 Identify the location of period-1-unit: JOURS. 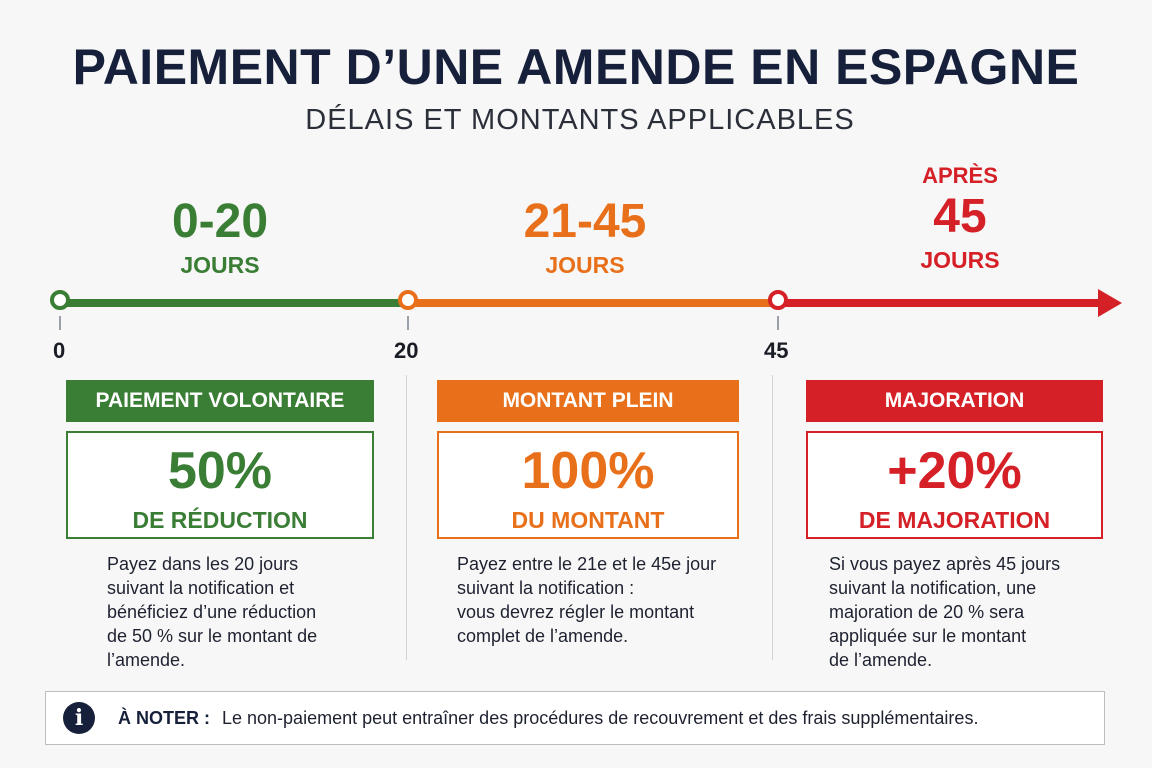
(220, 265).